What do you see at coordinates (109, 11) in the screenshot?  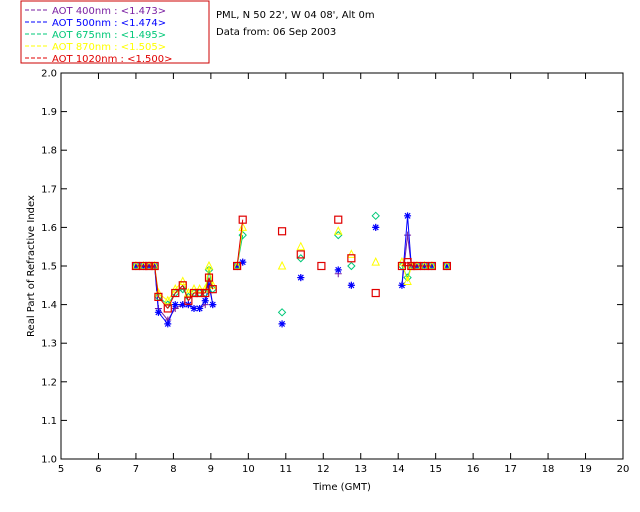 I see `legend-label: AOT 400nm : <1.473>` at bounding box center [109, 11].